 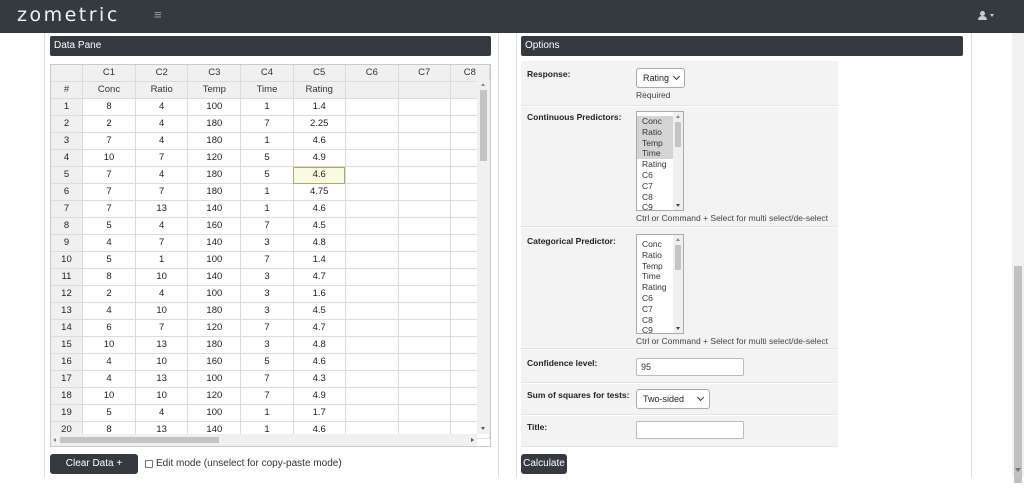 What do you see at coordinates (158, 14) in the screenshot?
I see `hamburger-icon: ≡` at bounding box center [158, 14].